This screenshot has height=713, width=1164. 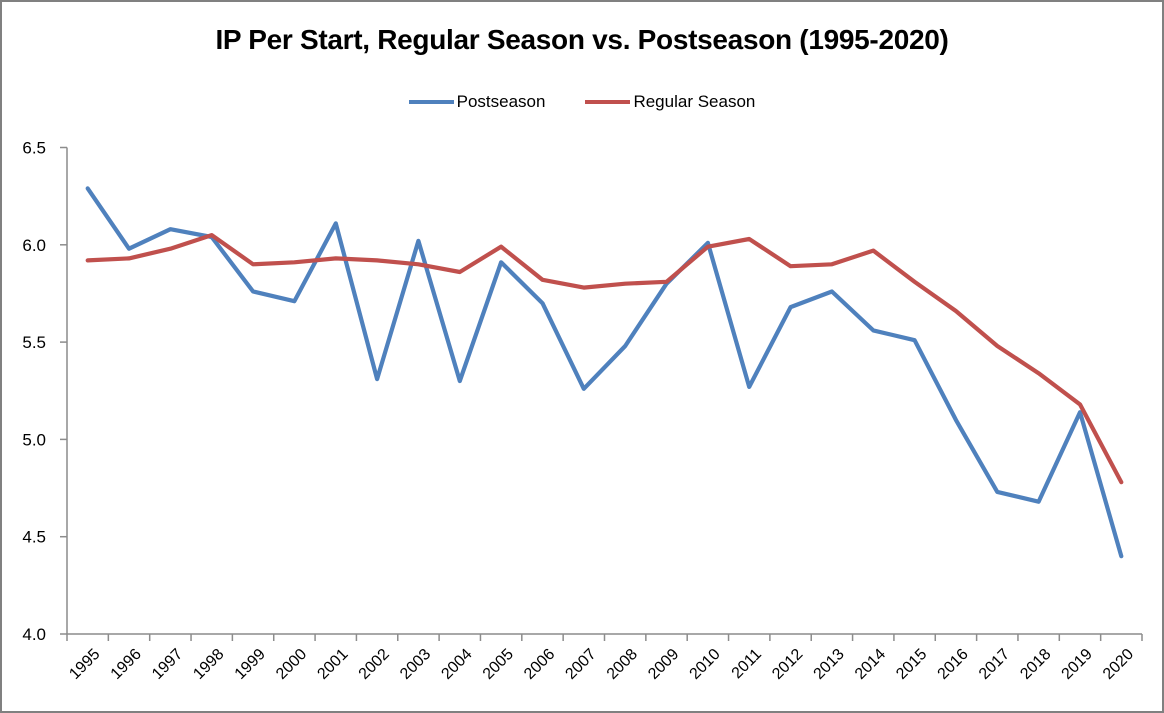 What do you see at coordinates (167, 664) in the screenshot?
I see `x-axis-year-label: 1997` at bounding box center [167, 664].